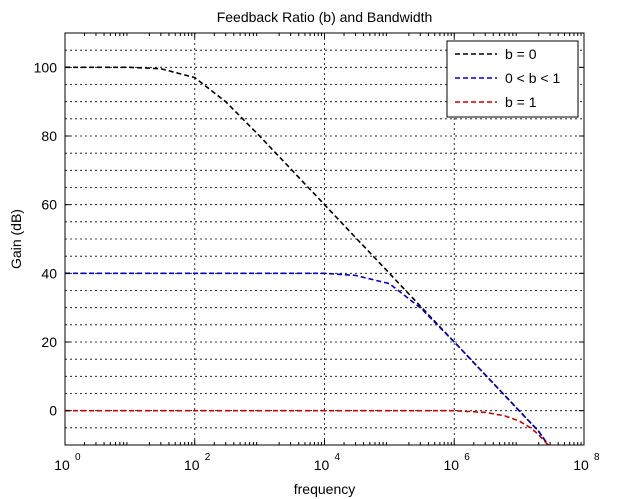  What do you see at coordinates (521, 54) in the screenshot?
I see `legend-label: b = 0` at bounding box center [521, 54].